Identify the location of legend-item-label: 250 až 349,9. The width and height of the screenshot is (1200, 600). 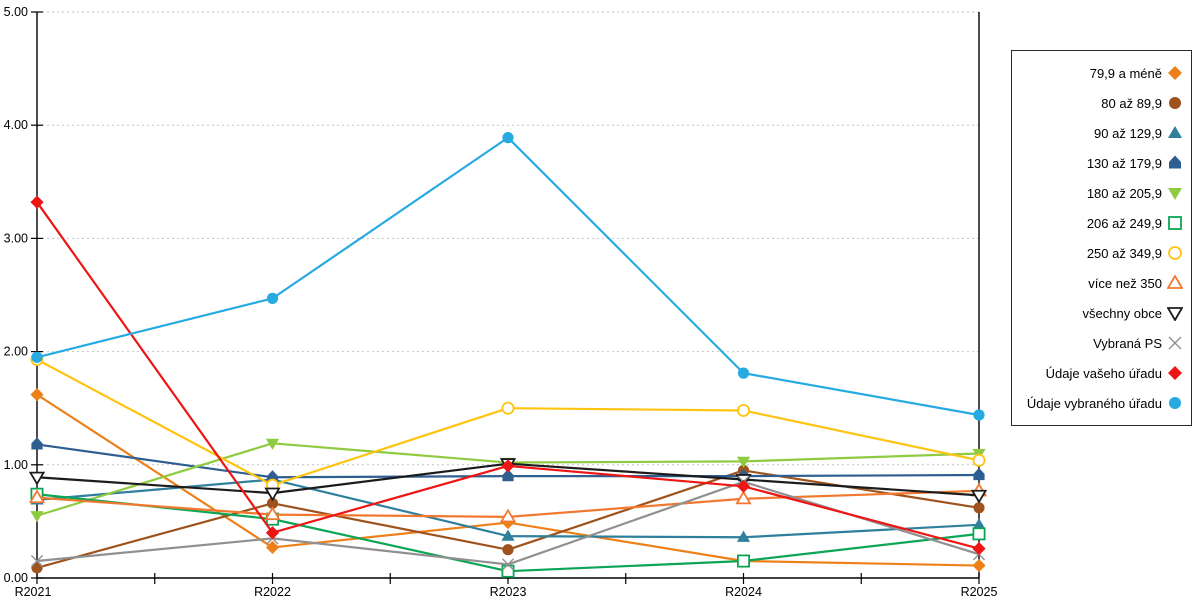
(1124, 253).